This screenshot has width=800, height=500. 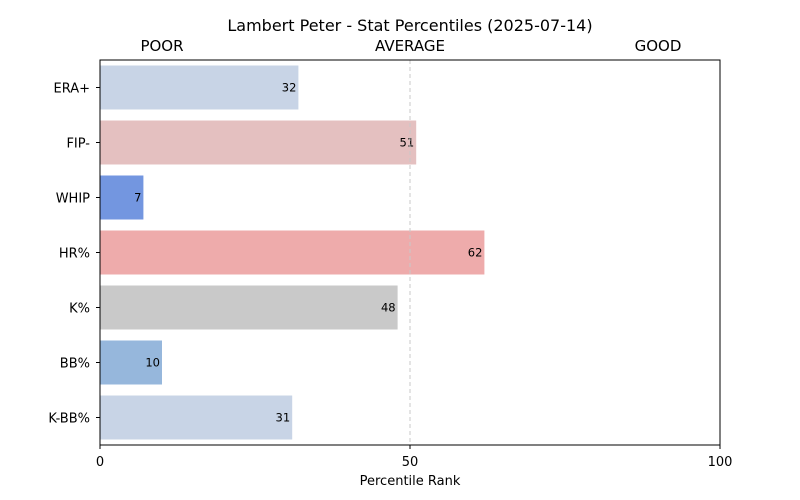 What do you see at coordinates (258, 142) in the screenshot?
I see `bar-fip-` at bounding box center [258, 142].